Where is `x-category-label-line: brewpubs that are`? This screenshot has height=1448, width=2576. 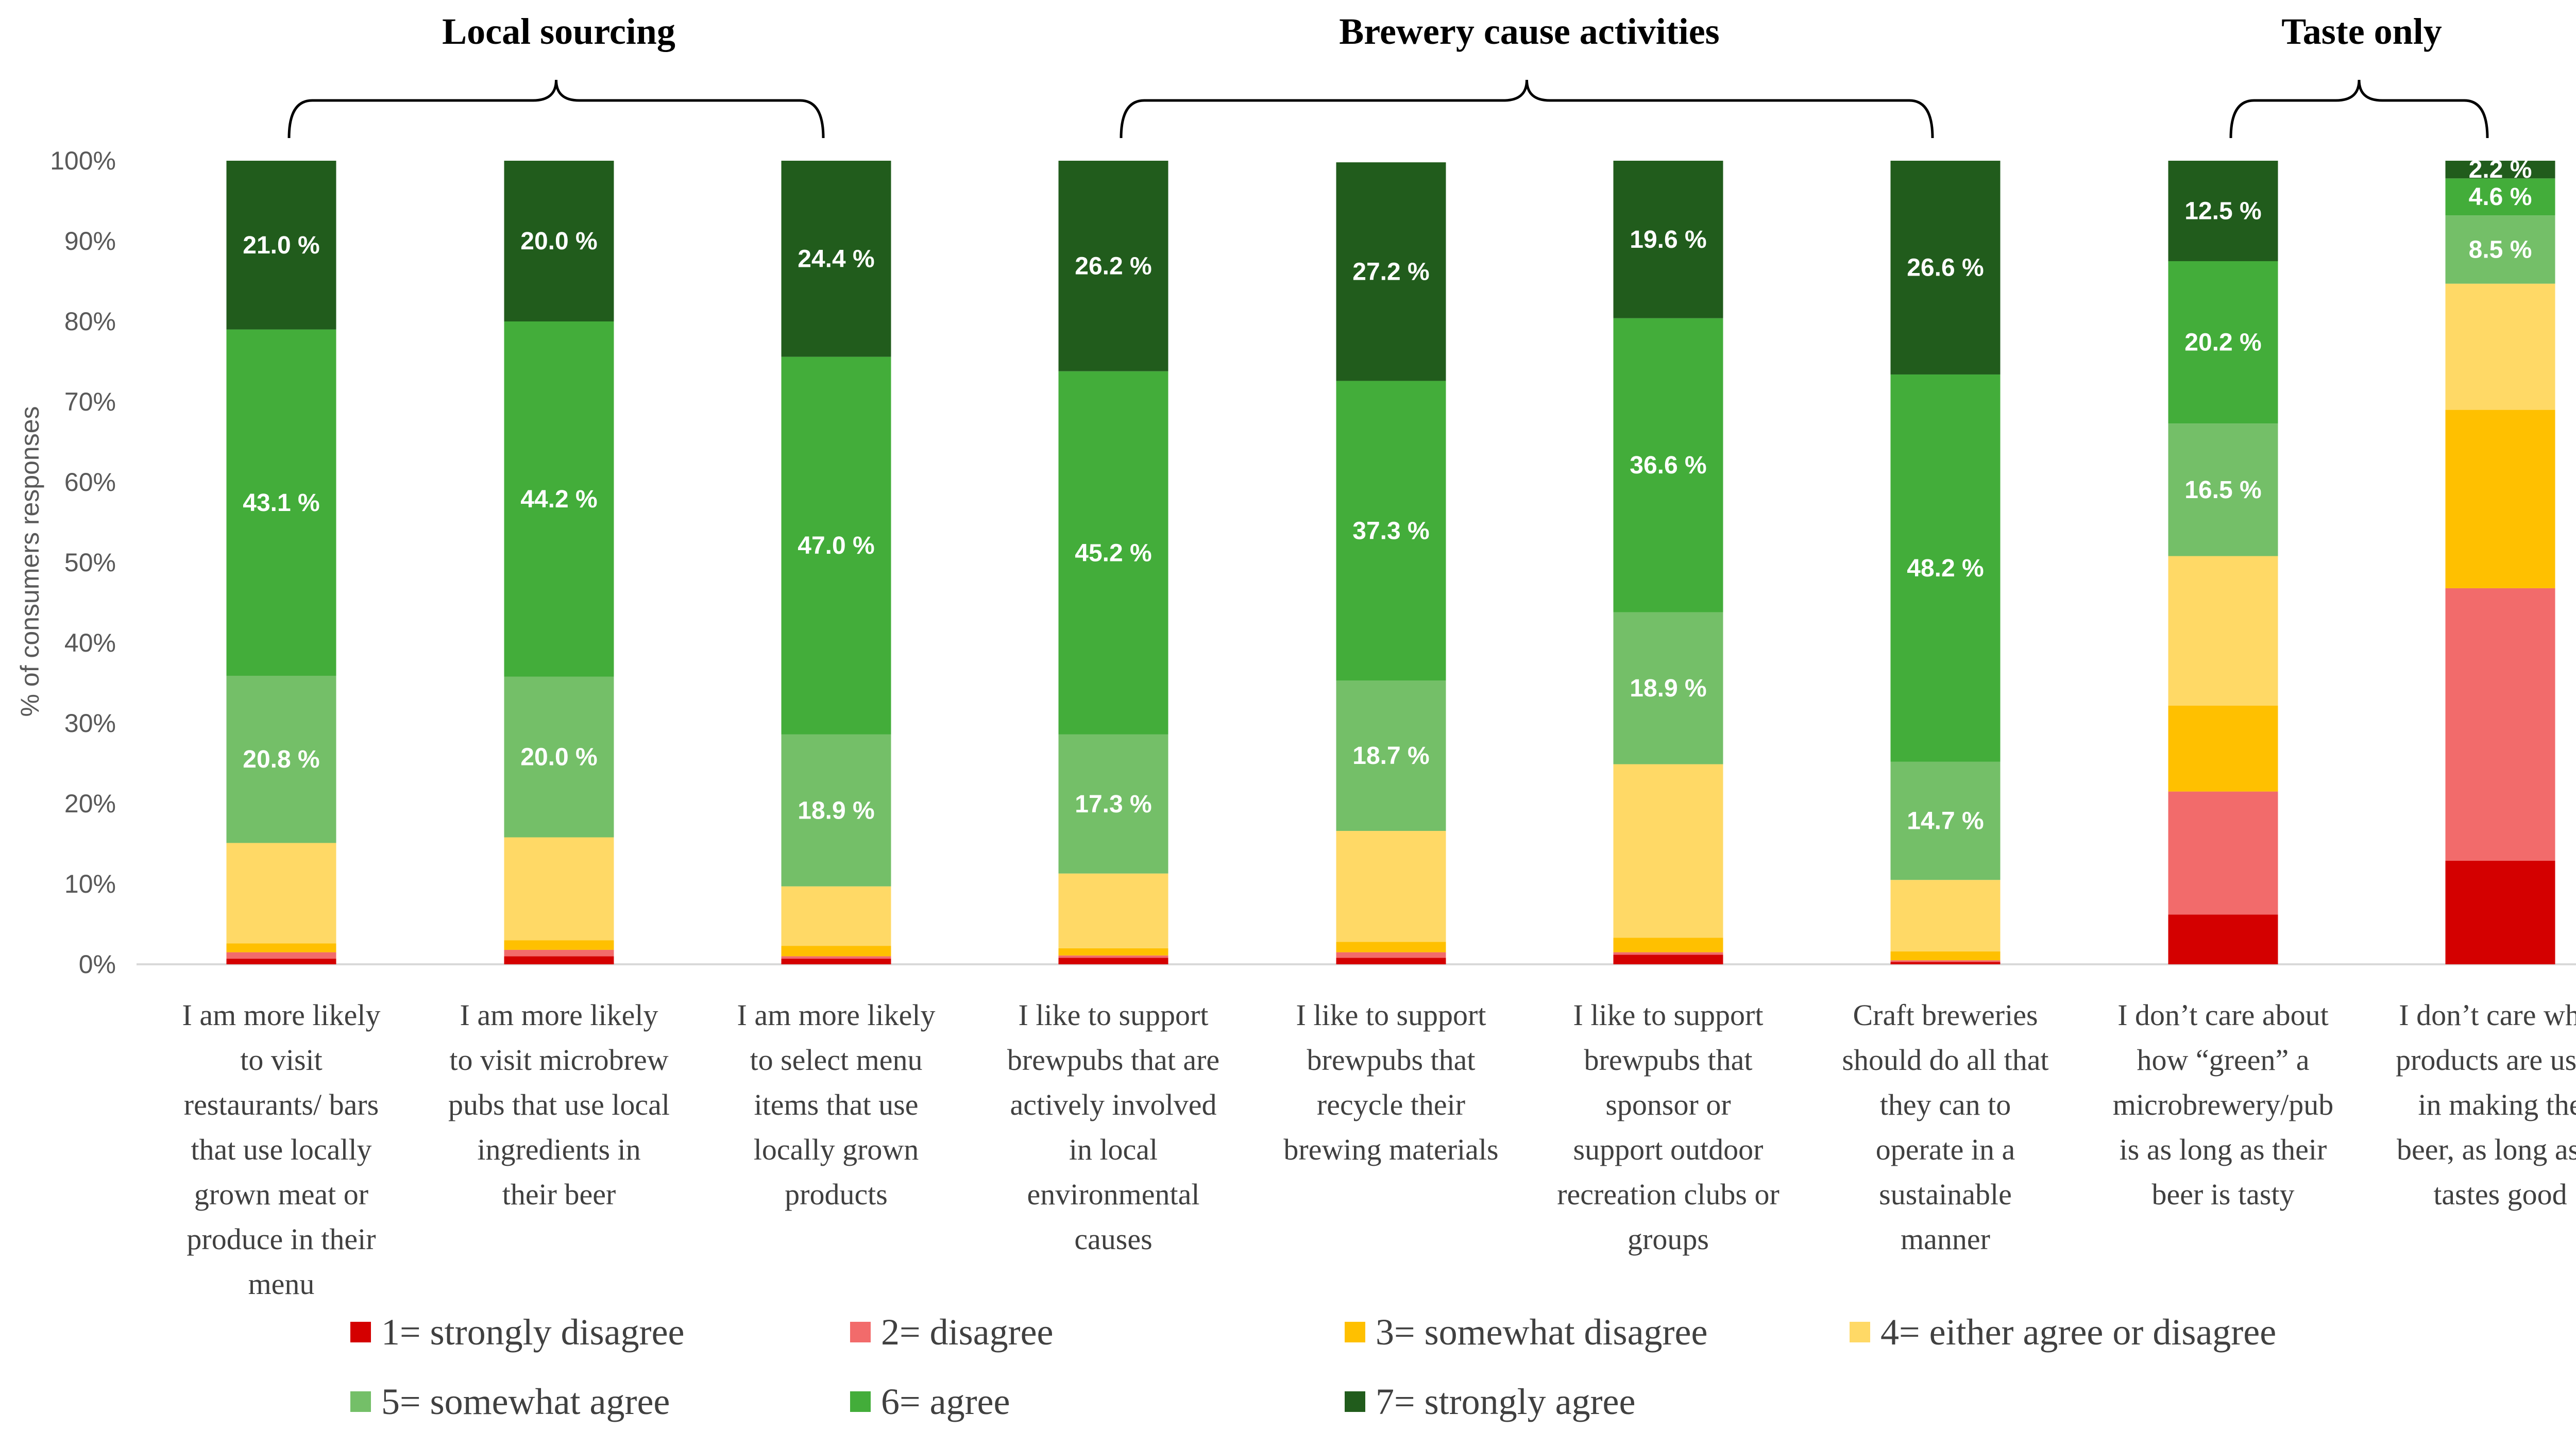
x-category-label-line: brewpubs that are is located at coordinates (1113, 1060).